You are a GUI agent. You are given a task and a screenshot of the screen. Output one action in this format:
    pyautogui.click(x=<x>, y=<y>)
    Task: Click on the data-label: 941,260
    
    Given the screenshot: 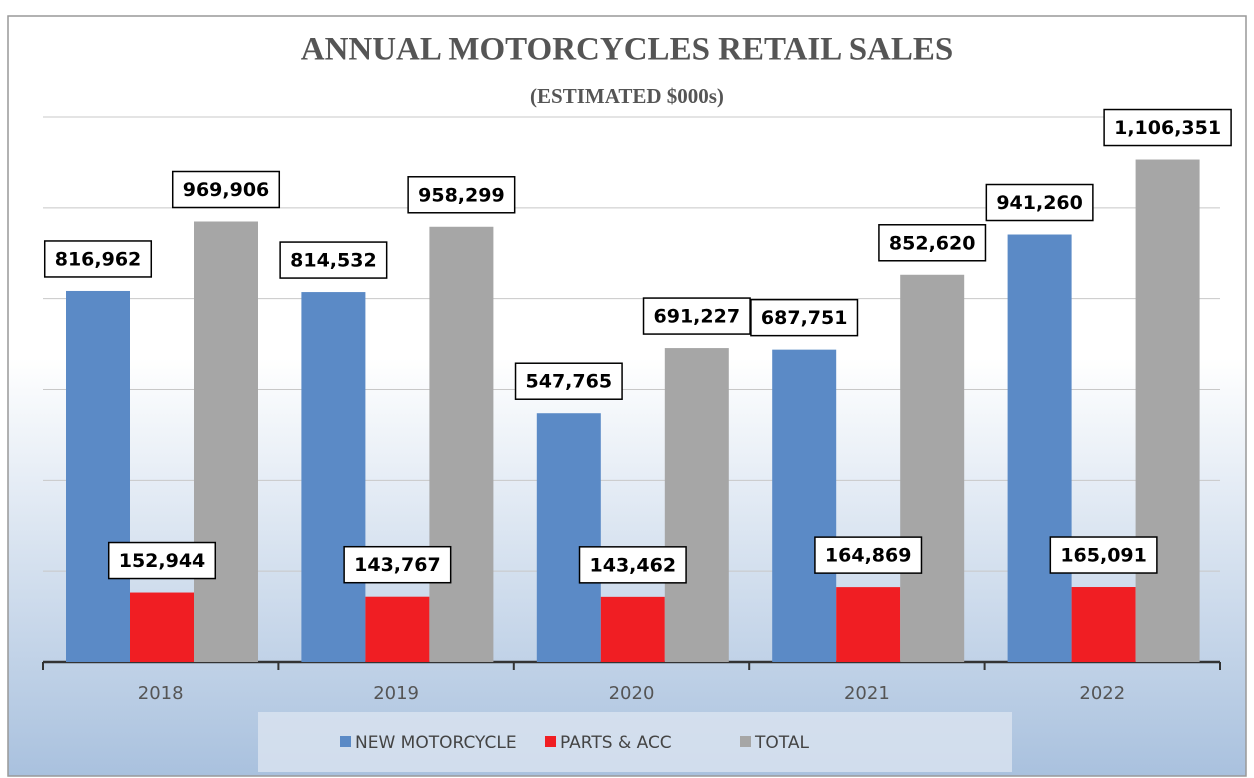 What is the action you would take?
    pyautogui.click(x=1039, y=203)
    